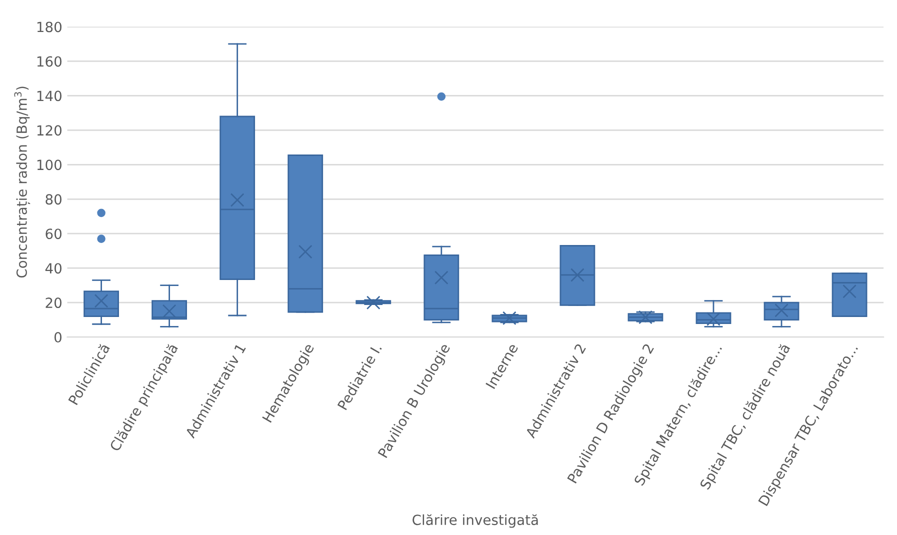 The height and width of the screenshot is (535, 897). I want to click on y-tick-label: 140, so click(49, 96).